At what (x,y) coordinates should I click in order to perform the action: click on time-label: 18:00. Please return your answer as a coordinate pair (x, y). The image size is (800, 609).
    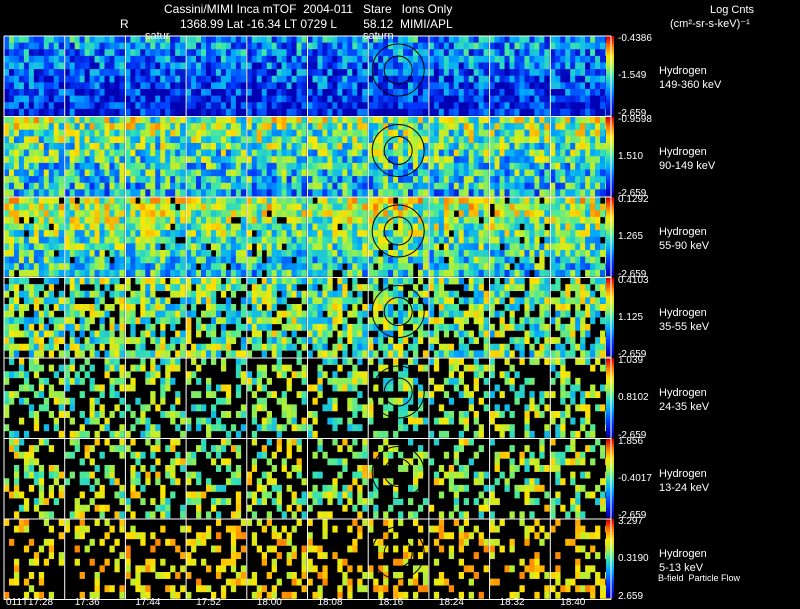
    Looking at the image, I should click on (269, 602).